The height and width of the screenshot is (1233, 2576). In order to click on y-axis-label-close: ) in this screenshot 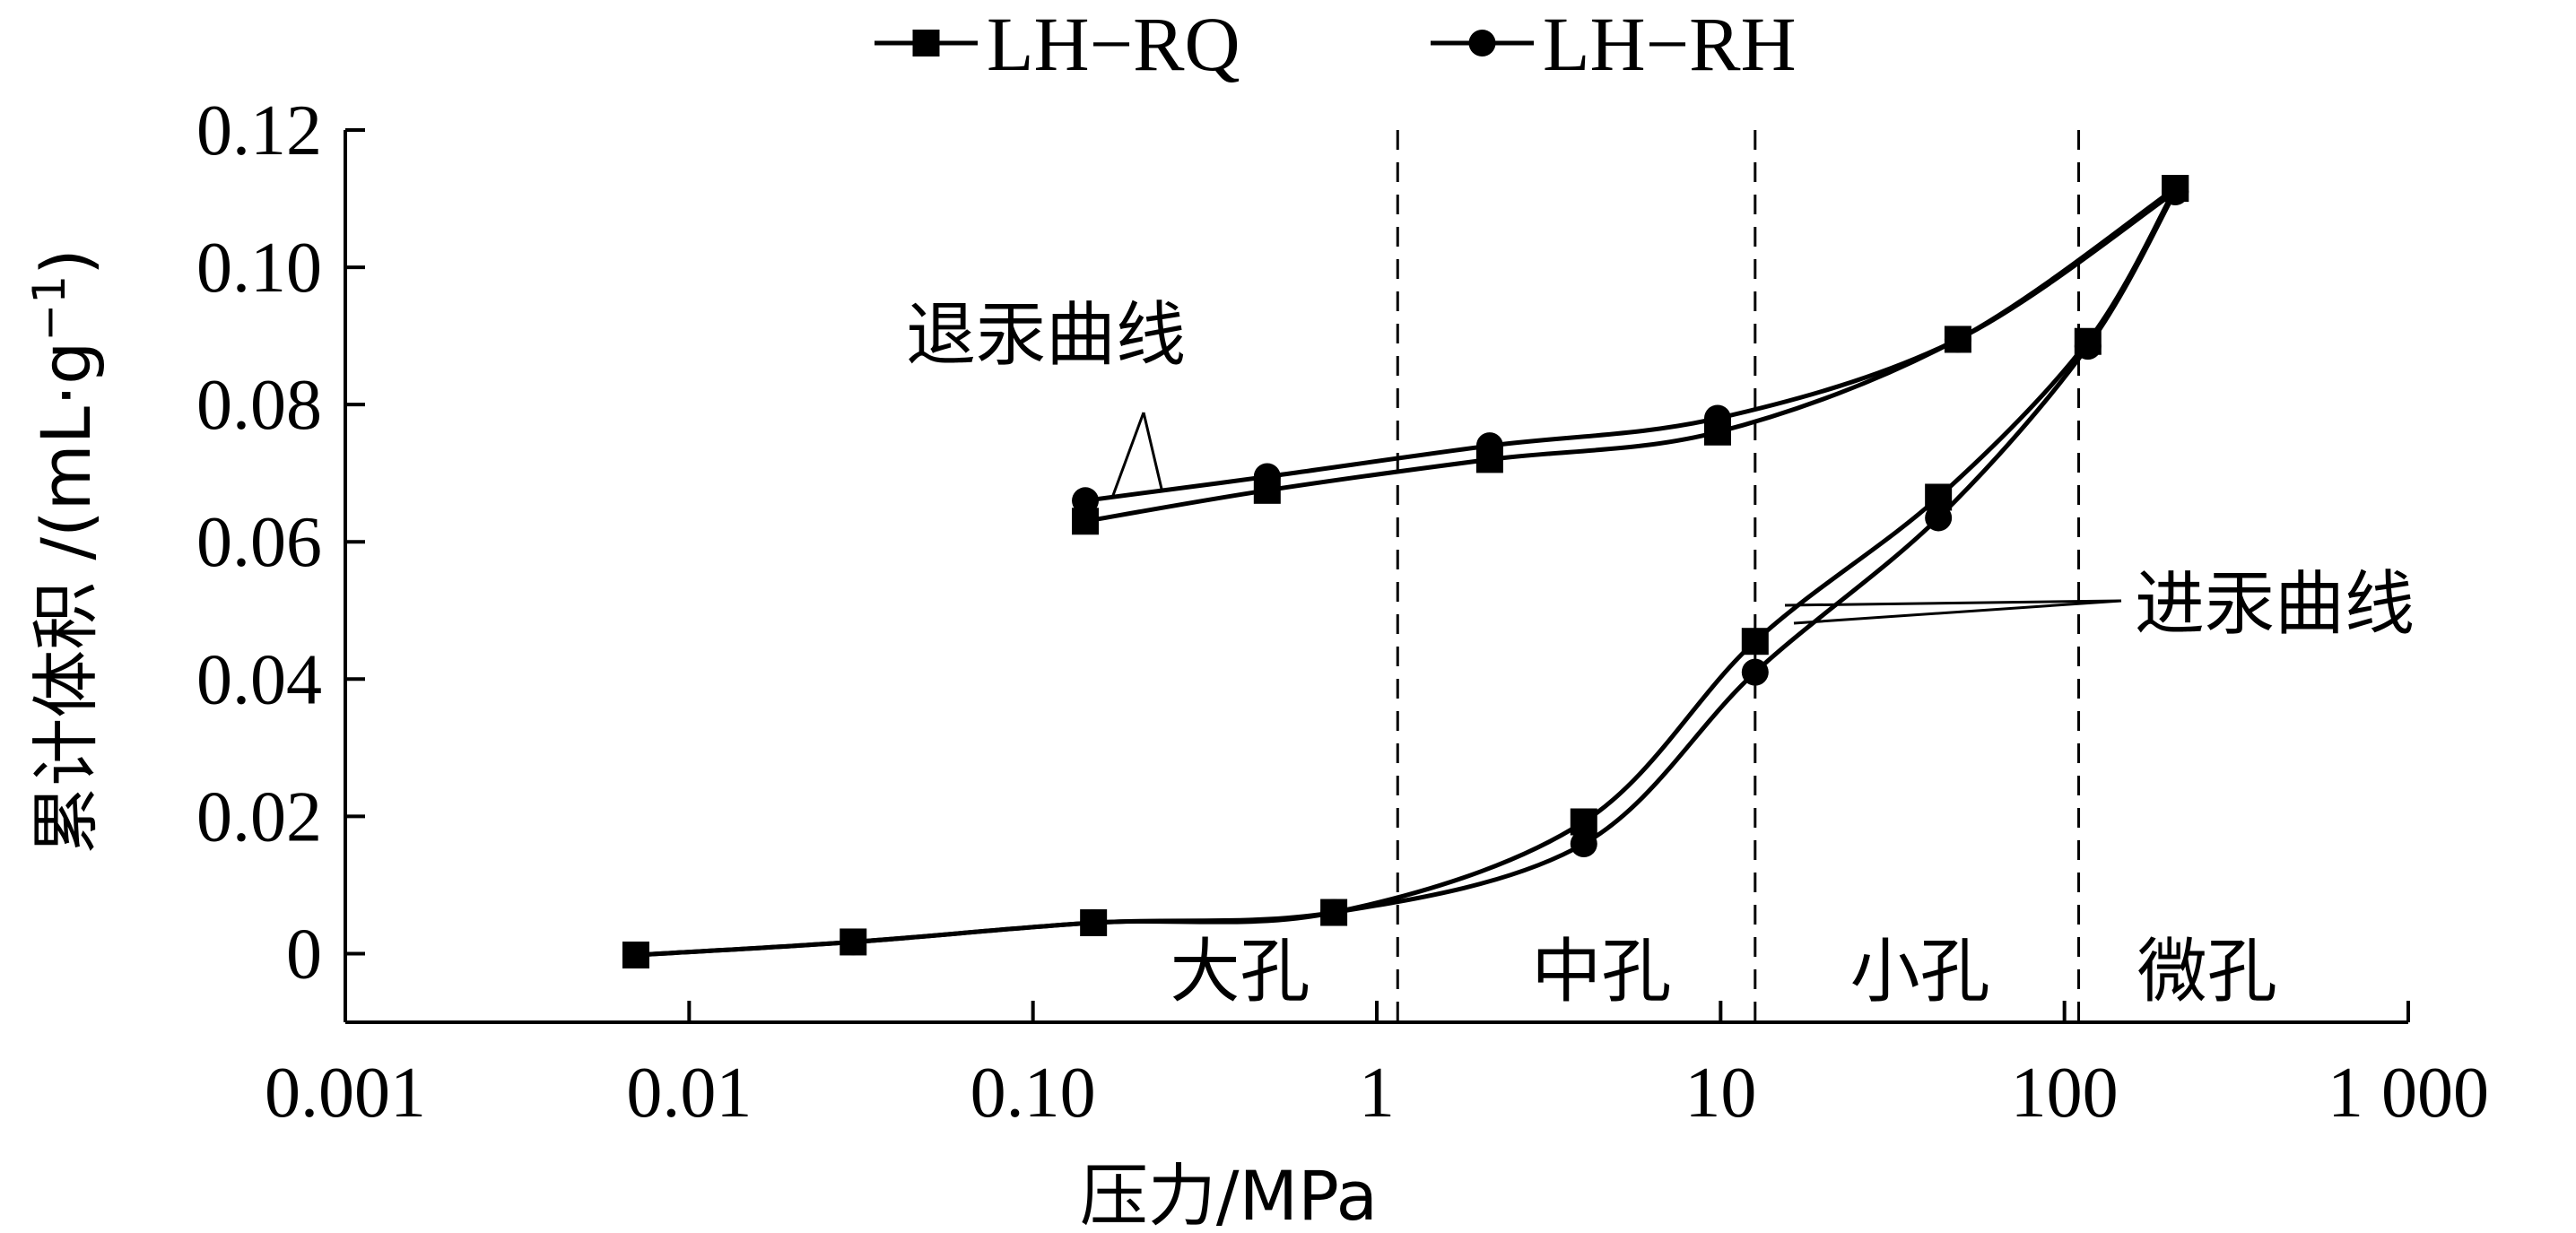, I will do `click(66, 261)`.